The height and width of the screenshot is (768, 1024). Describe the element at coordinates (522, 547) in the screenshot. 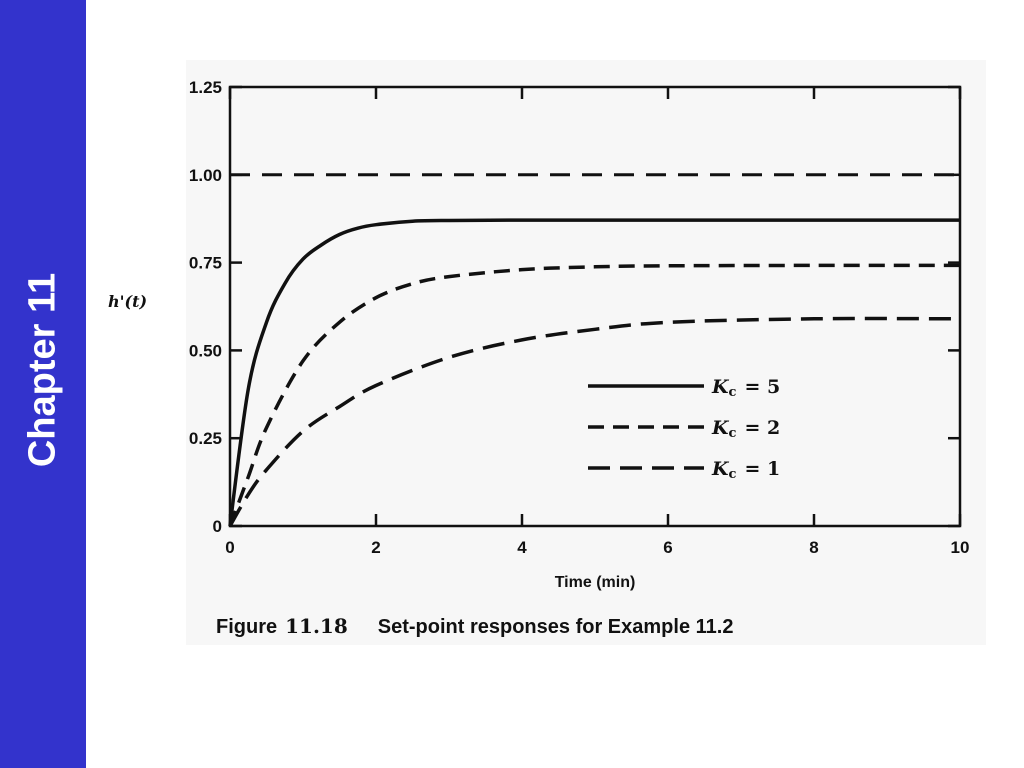

I see `x-tick-label: 4` at that location.